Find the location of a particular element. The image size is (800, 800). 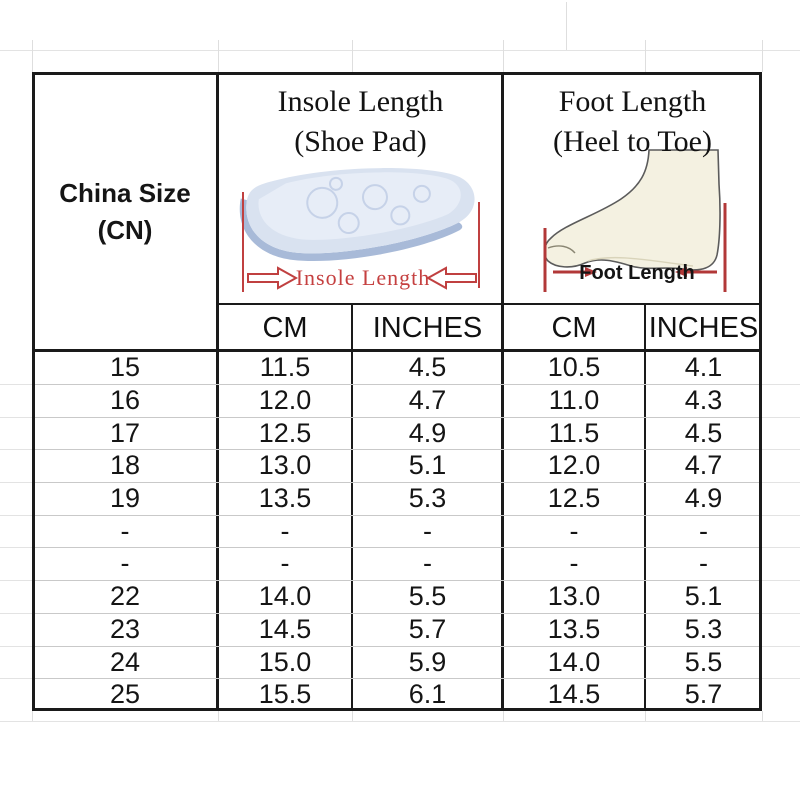

insole-title: Insole Length (Shoe Pad) is located at coordinates (360, 122).